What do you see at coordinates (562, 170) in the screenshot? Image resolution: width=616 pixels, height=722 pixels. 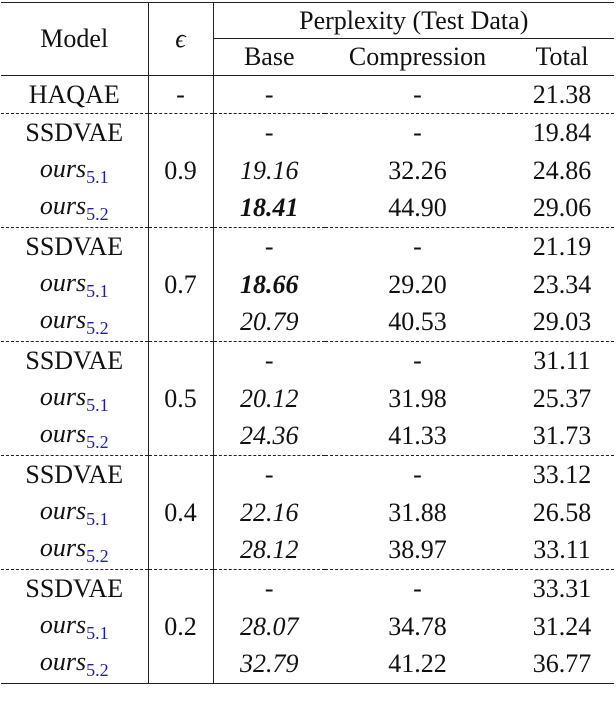 I see `total: 24.86` at bounding box center [562, 170].